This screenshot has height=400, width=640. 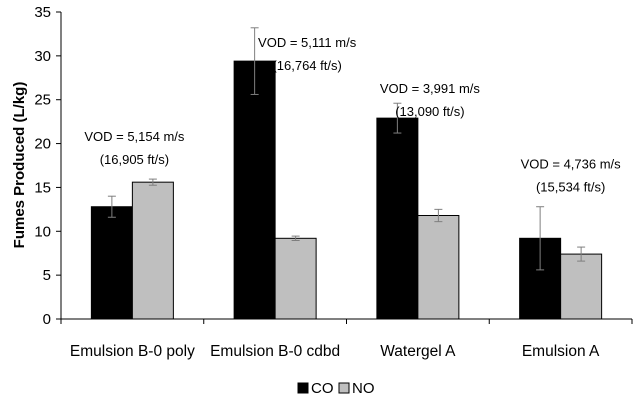 I want to click on legend-label-no: NO, so click(x=363, y=388).